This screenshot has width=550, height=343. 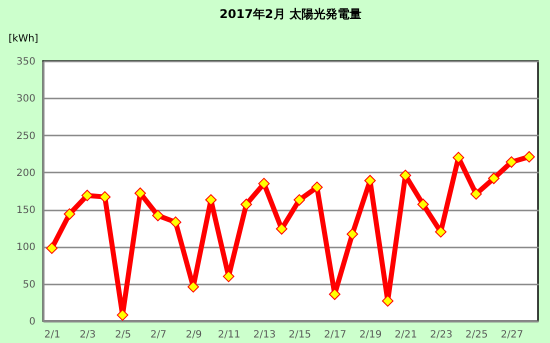 What do you see at coordinates (441, 335) in the screenshot?
I see `x-tick-label: 2/23` at bounding box center [441, 335].